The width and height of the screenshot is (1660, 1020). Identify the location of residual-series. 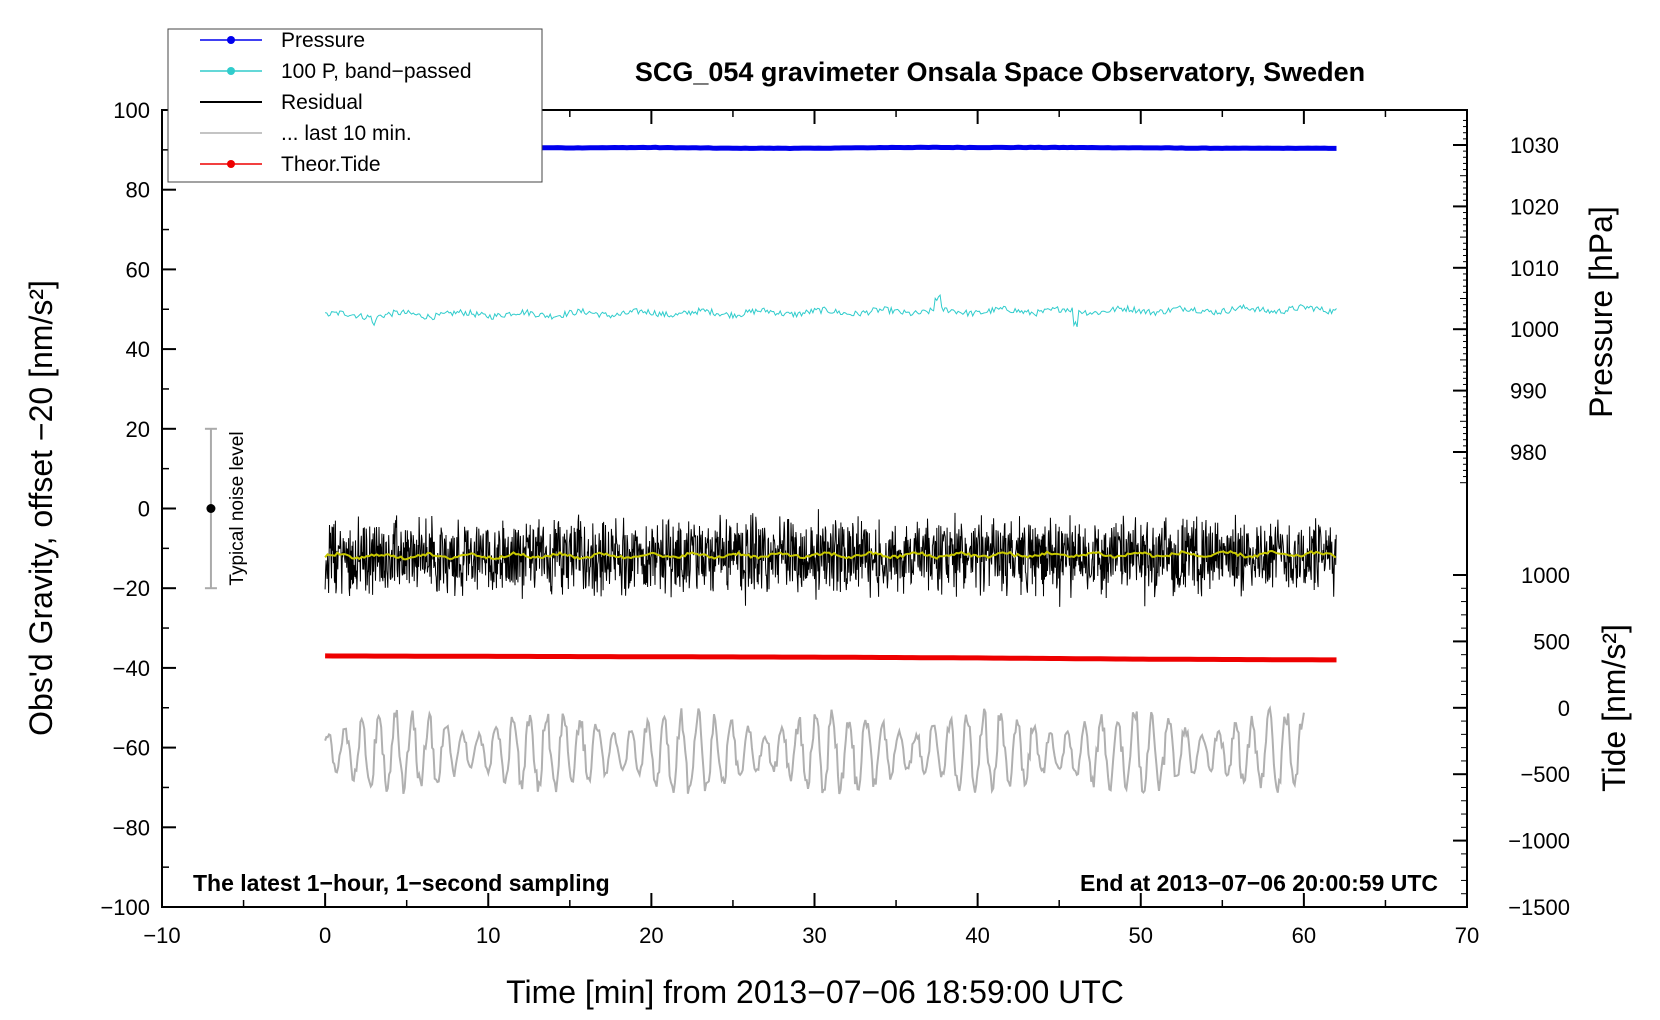
(830, 558).